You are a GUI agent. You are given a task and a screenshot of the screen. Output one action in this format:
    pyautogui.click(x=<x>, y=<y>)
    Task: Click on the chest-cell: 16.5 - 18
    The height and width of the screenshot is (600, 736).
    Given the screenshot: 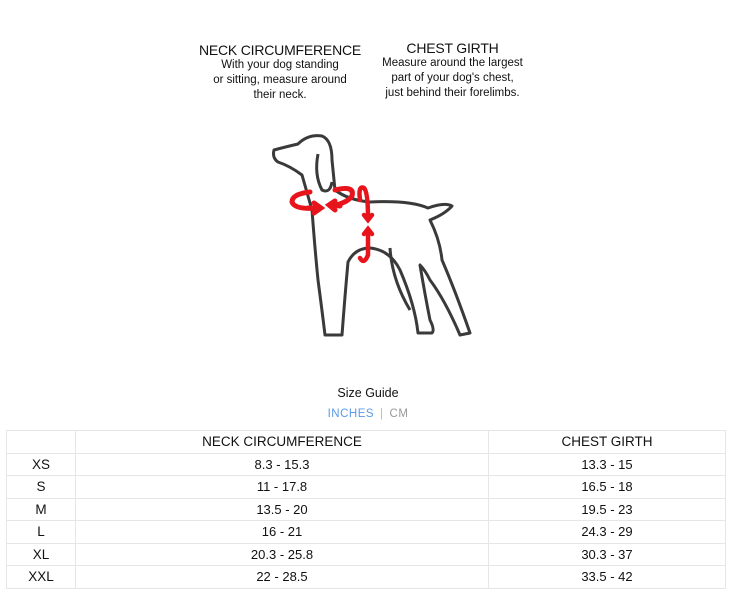 What is the action you would take?
    pyautogui.click(x=607, y=487)
    